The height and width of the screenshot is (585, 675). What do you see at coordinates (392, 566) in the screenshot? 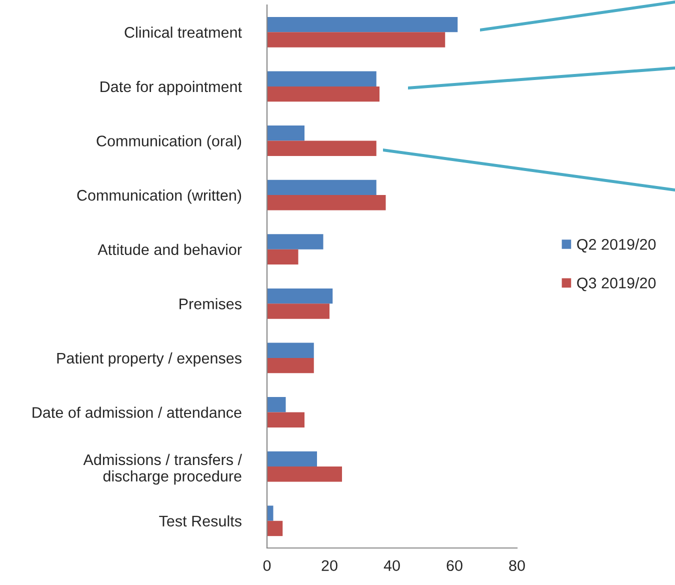
I see `x-tick-label: 40` at bounding box center [392, 566].